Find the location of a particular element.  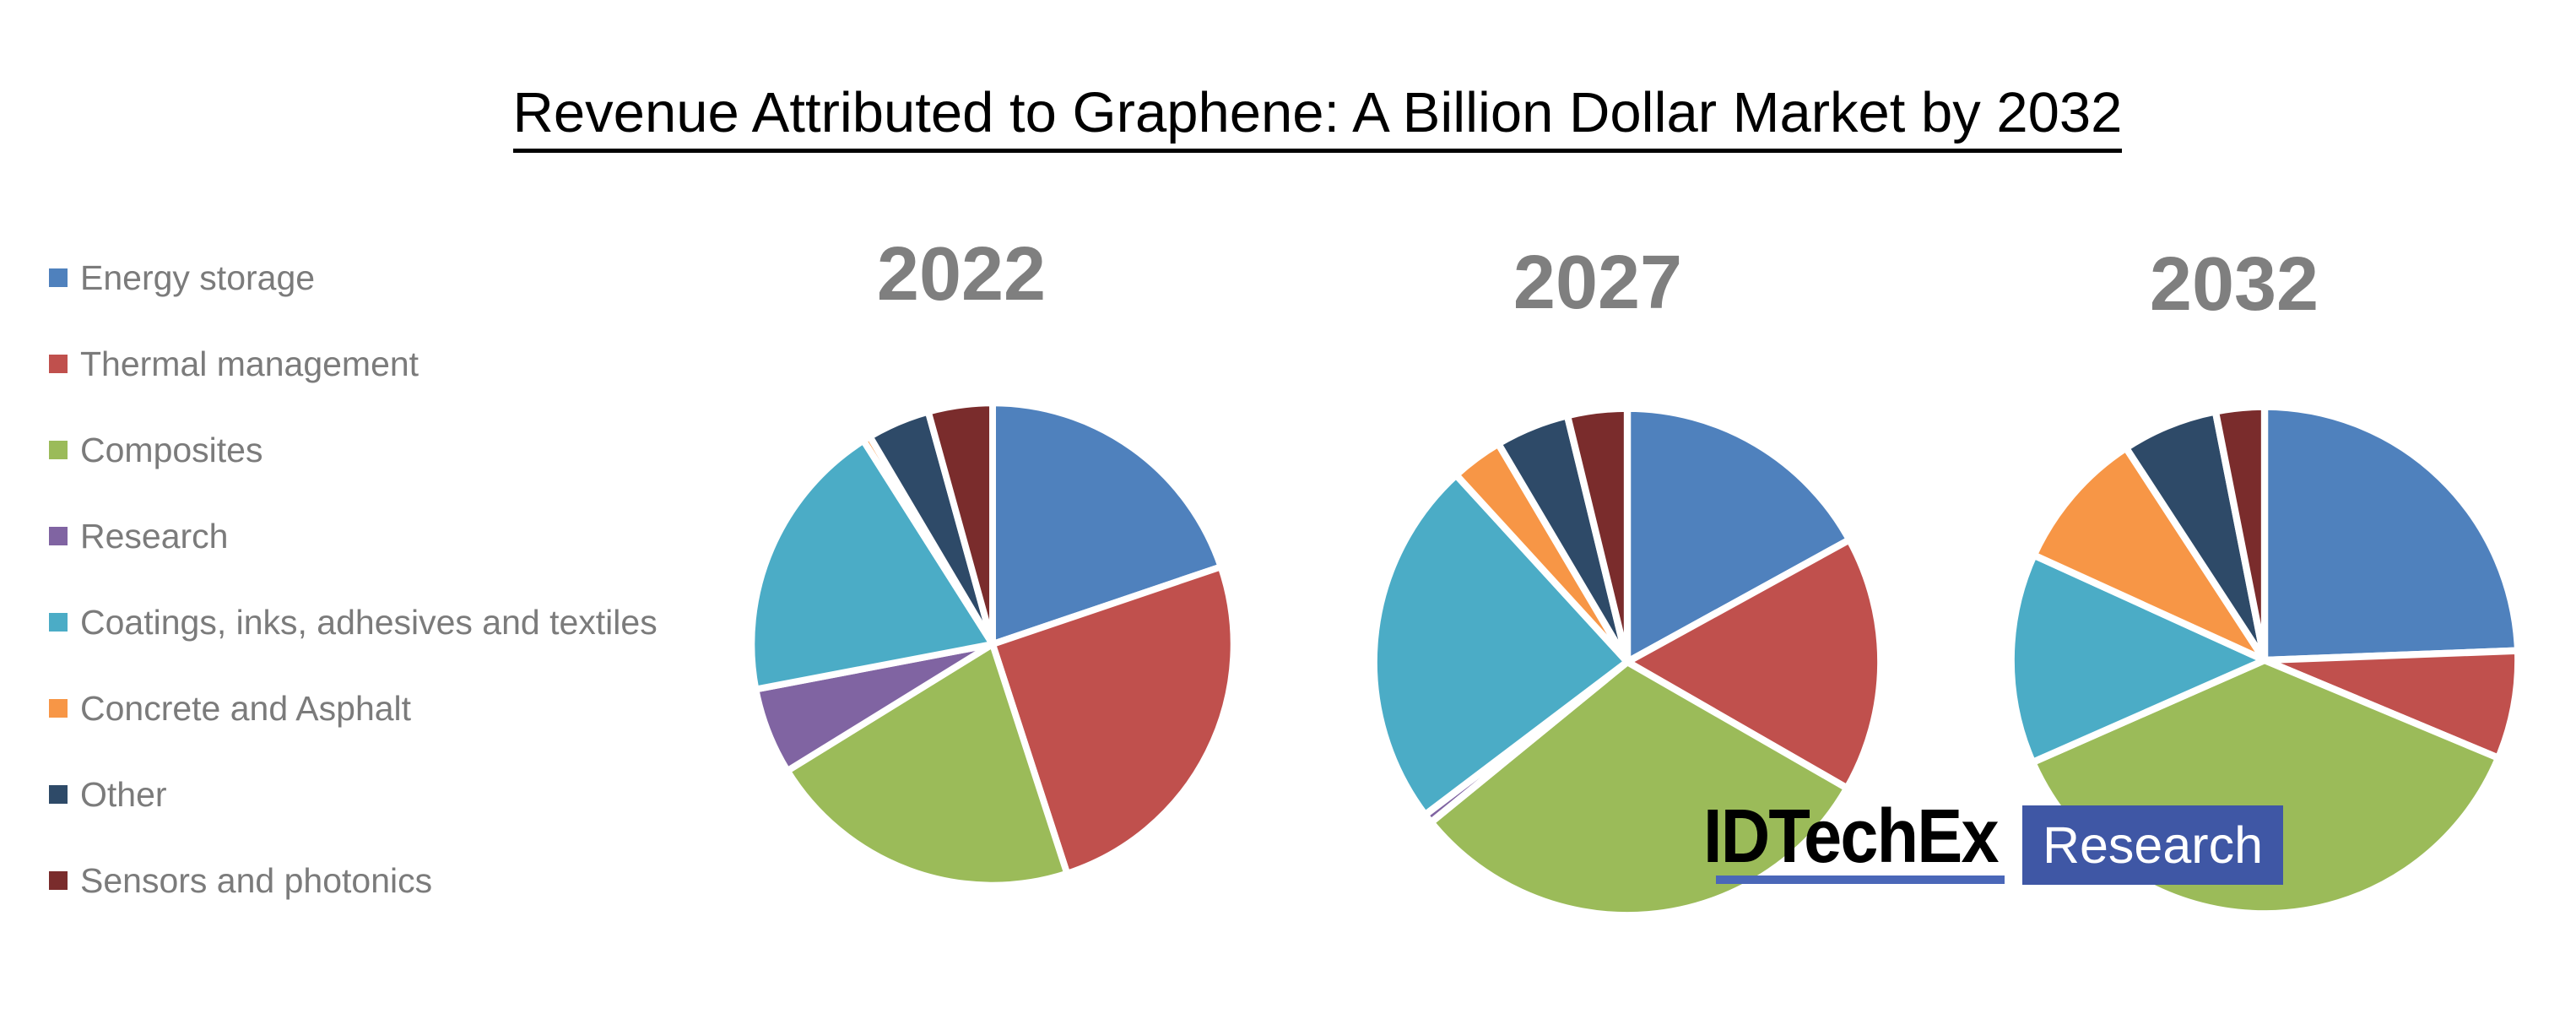

legend-item-thermal-management: Thermal management is located at coordinates (386, 364).